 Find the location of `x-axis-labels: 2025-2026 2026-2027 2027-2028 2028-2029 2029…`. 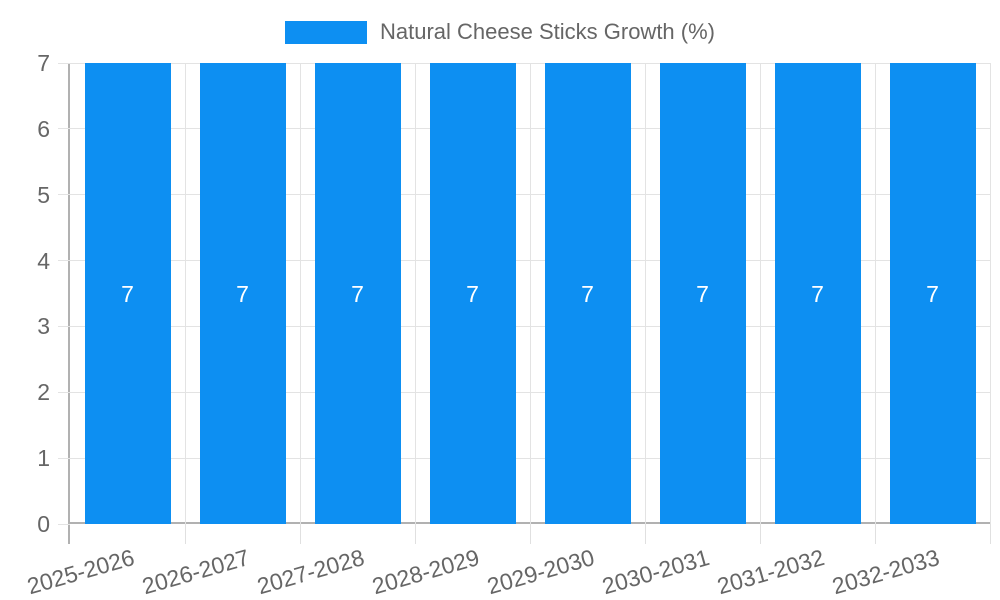

x-axis-labels: 2025-2026 2026-2027 2027-2028 2028-2029 2029… is located at coordinates (507, 562).